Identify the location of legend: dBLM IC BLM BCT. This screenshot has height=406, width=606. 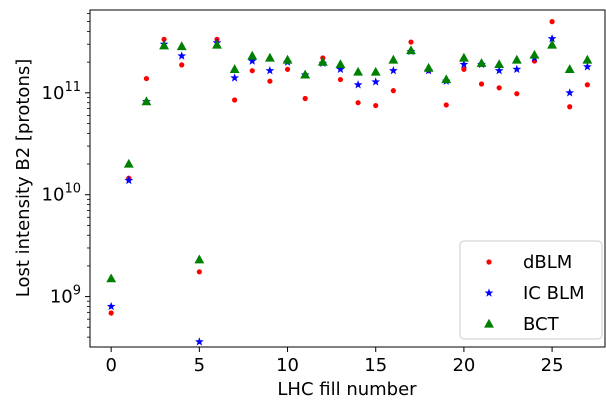
(531, 290).